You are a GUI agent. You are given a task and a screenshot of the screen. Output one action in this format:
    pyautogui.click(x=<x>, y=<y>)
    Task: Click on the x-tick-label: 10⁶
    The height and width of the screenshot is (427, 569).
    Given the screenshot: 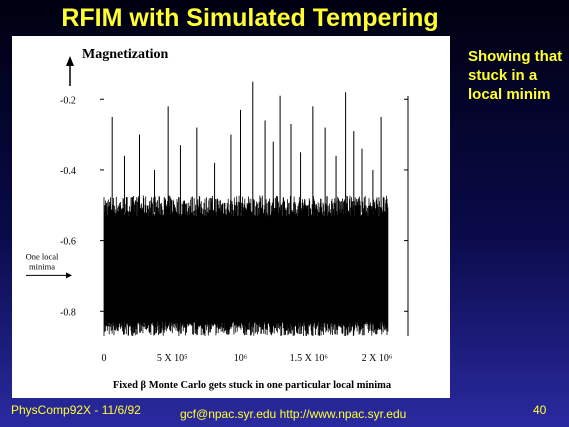 What is the action you would take?
    pyautogui.click(x=241, y=358)
    